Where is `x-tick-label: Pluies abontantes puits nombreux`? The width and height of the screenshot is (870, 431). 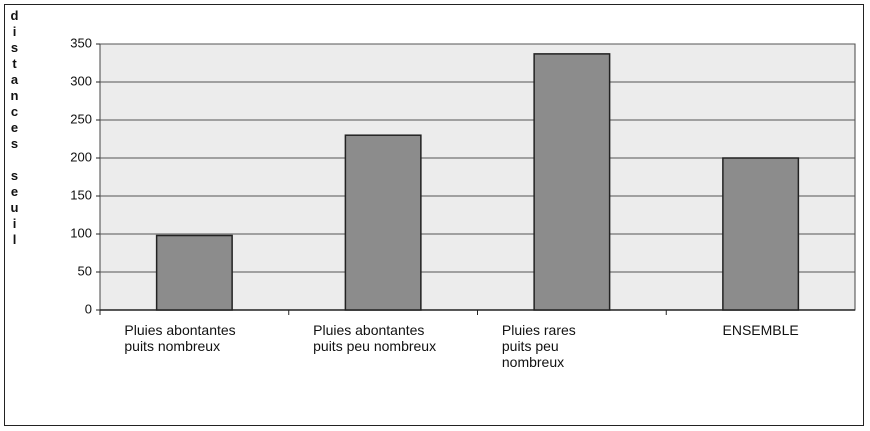 x-tick-label: Pluies abontantes puits nombreux is located at coordinates (180, 338).